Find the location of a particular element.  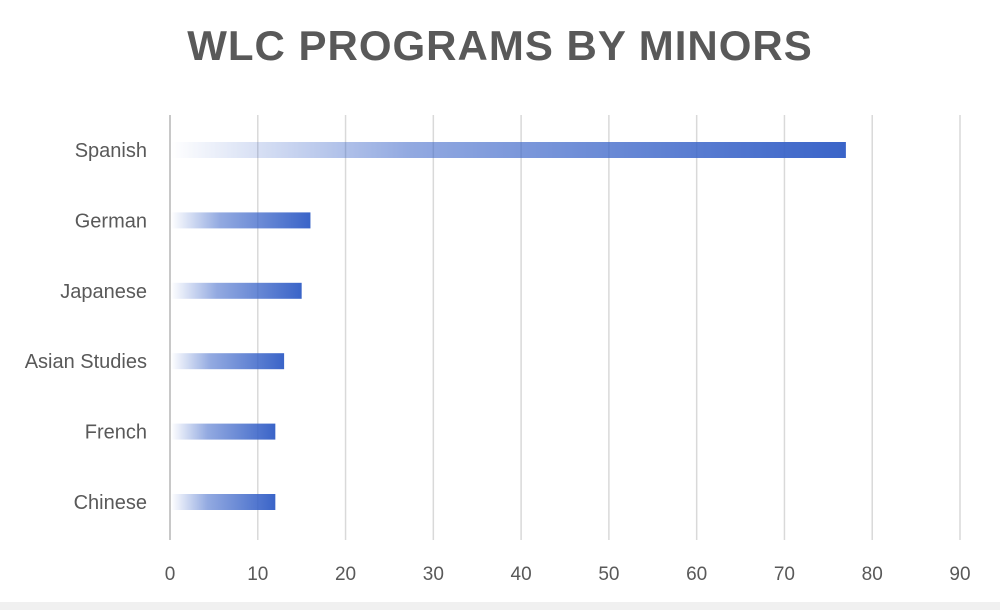

category-label: Chinese is located at coordinates (110, 503).